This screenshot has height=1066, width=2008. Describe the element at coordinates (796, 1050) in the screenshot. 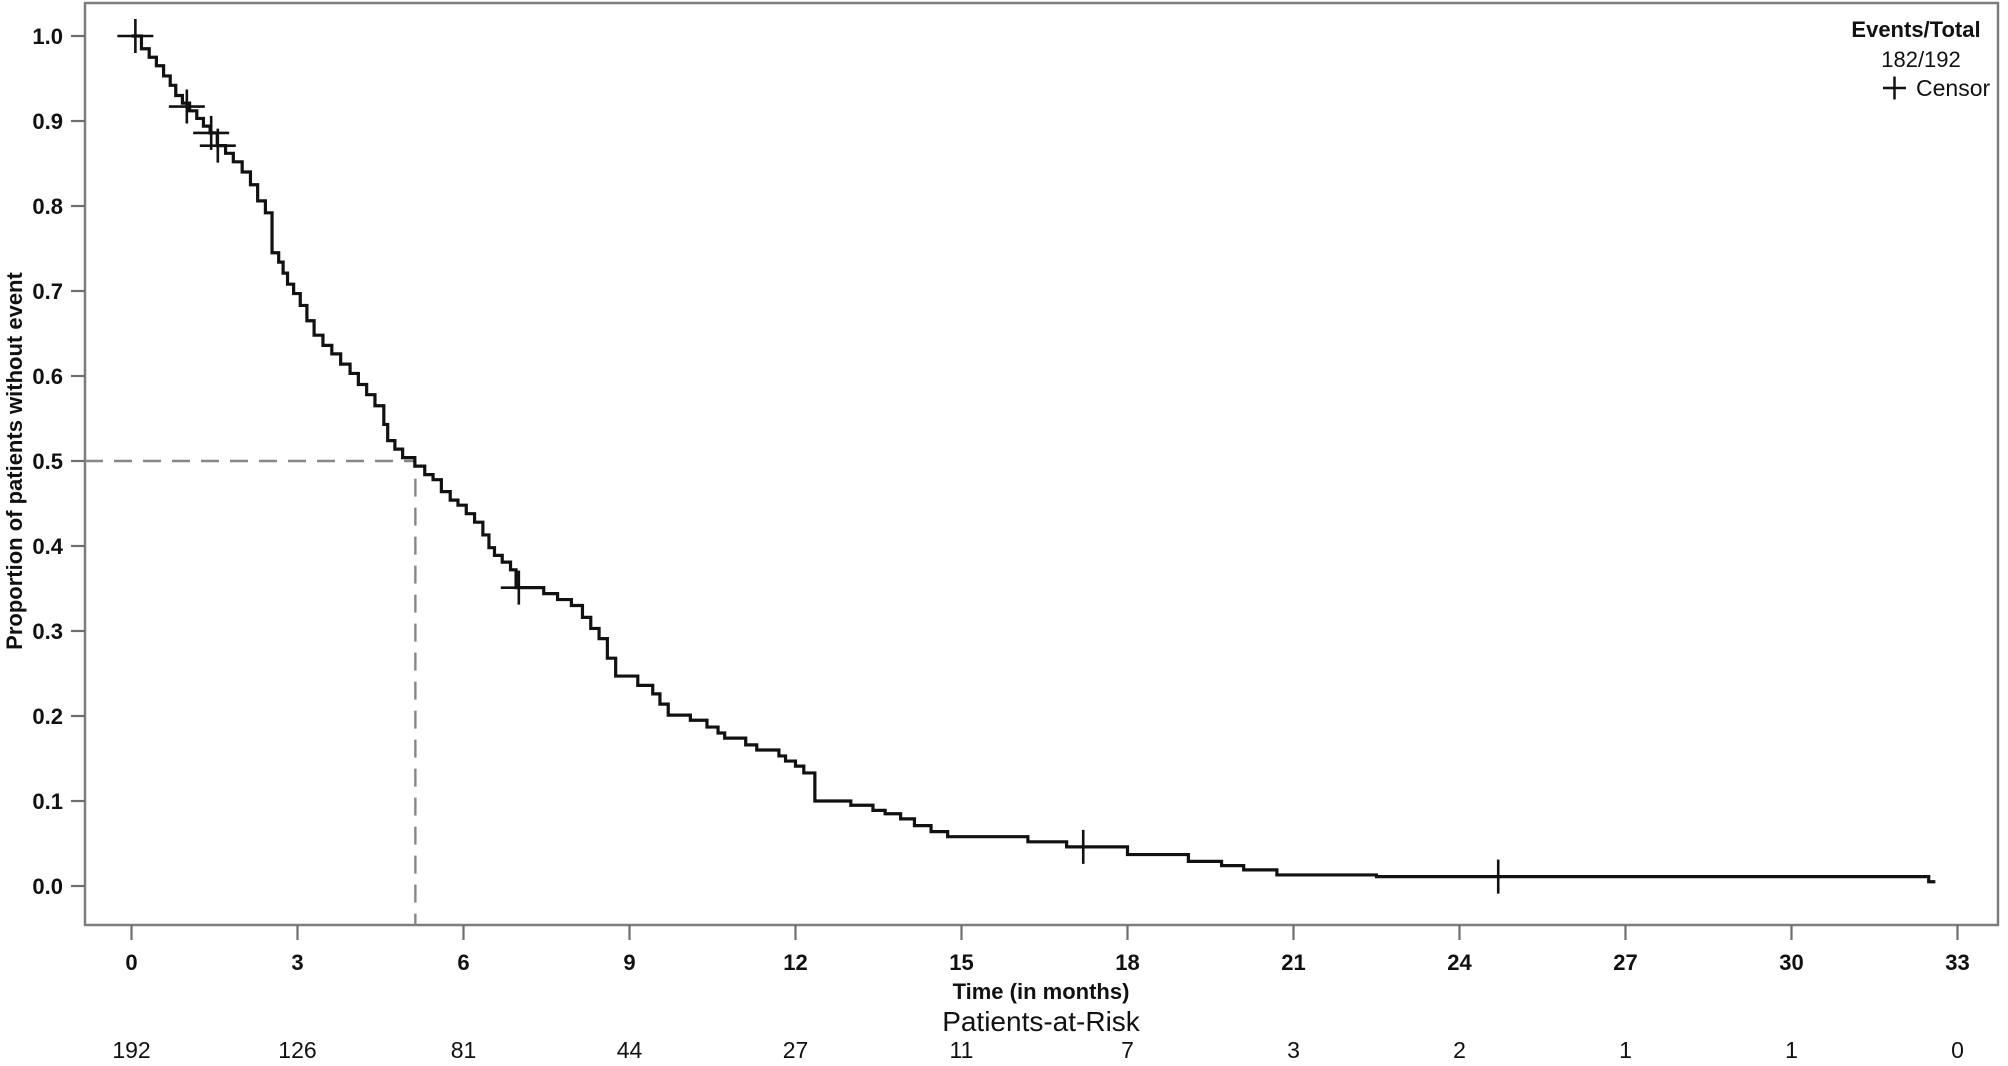

I see `risk-count: 27` at that location.